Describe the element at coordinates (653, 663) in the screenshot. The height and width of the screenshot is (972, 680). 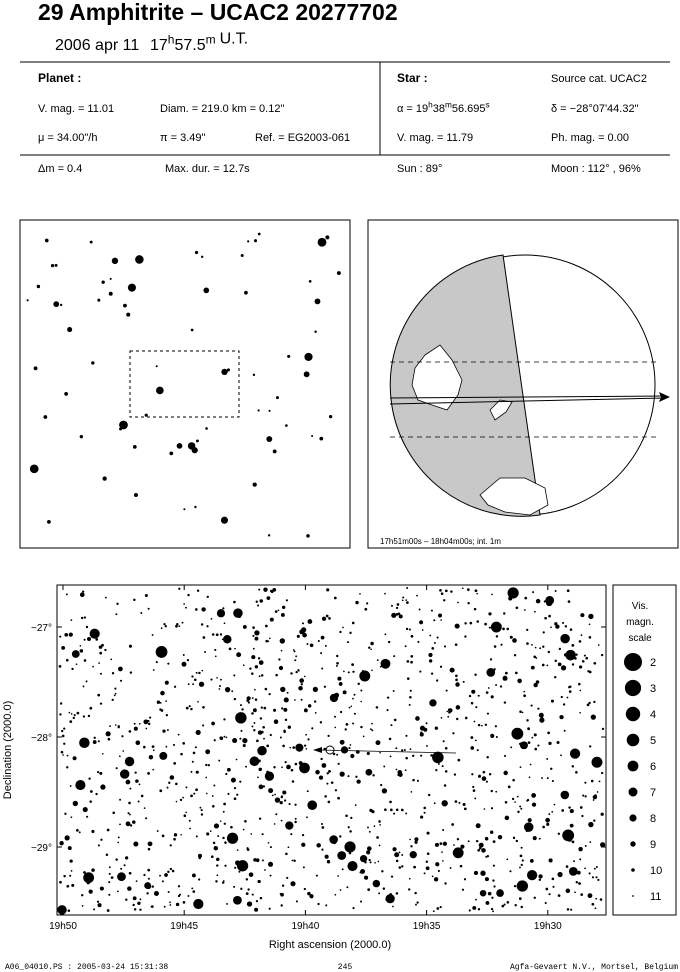
I see `legend-label: 2` at that location.